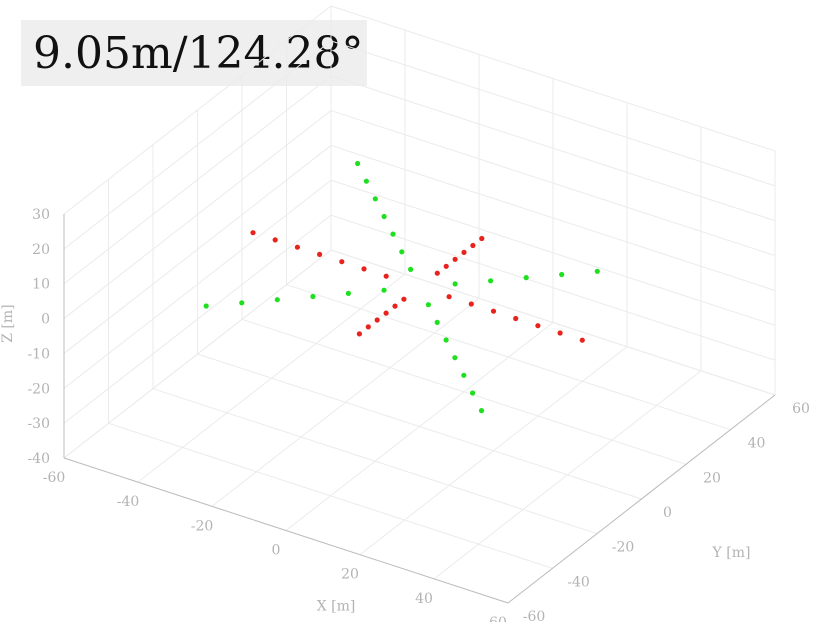 This screenshot has width=830, height=622. Describe the element at coordinates (276, 551) in the screenshot. I see `x-tick-label: 0` at that location.